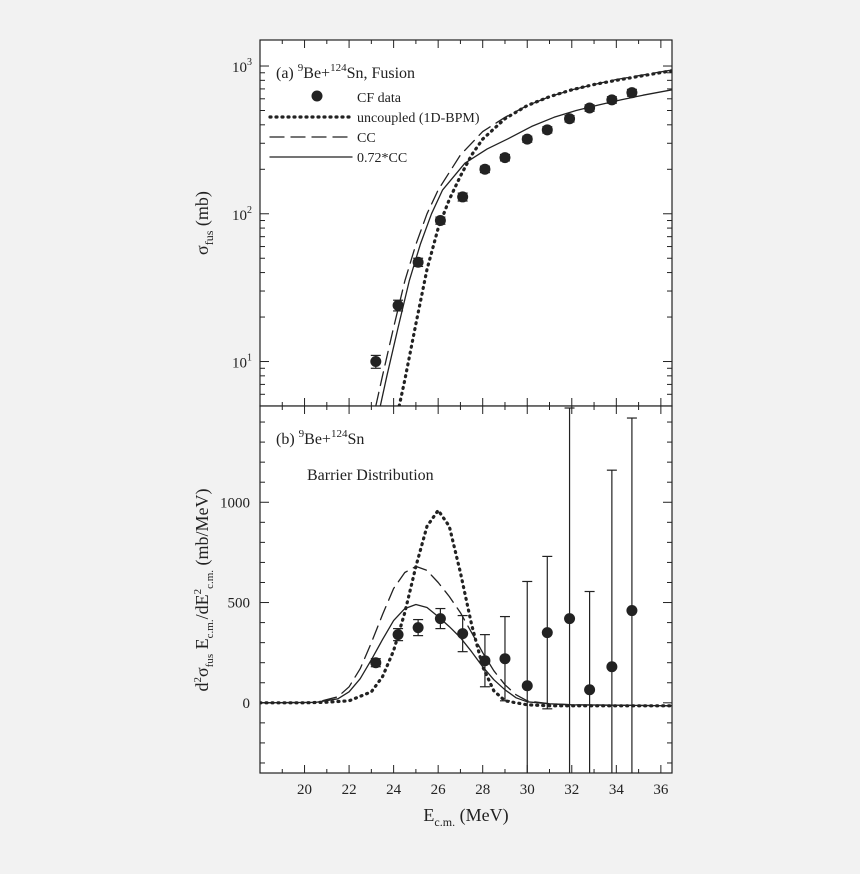 The width and height of the screenshot is (860, 874). What do you see at coordinates (465, 817) in the screenshot?
I see `x-axis-title: Ec.m. (MeV)` at bounding box center [465, 817].